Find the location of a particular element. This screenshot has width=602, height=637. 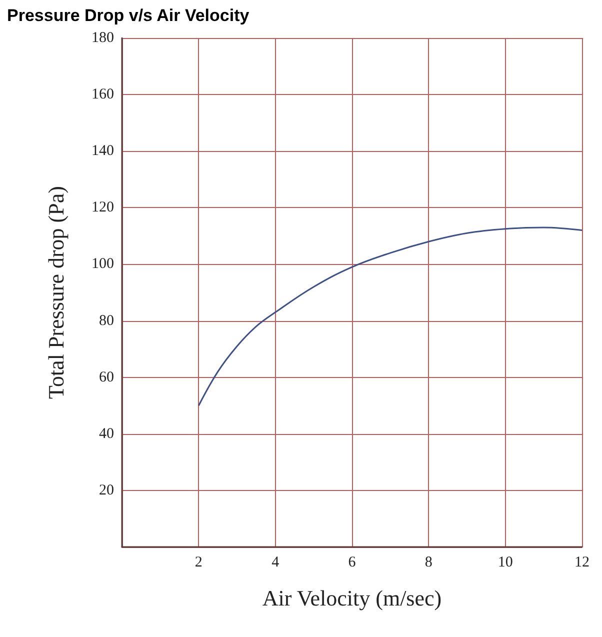

x-tick-label: 12 is located at coordinates (582, 562).